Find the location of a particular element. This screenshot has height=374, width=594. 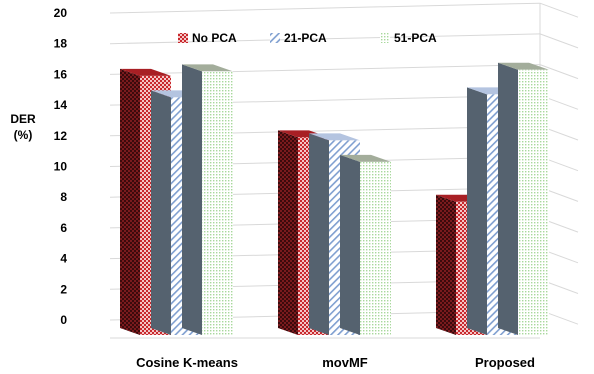

y-tick-label: 0 is located at coordinates (63, 320).